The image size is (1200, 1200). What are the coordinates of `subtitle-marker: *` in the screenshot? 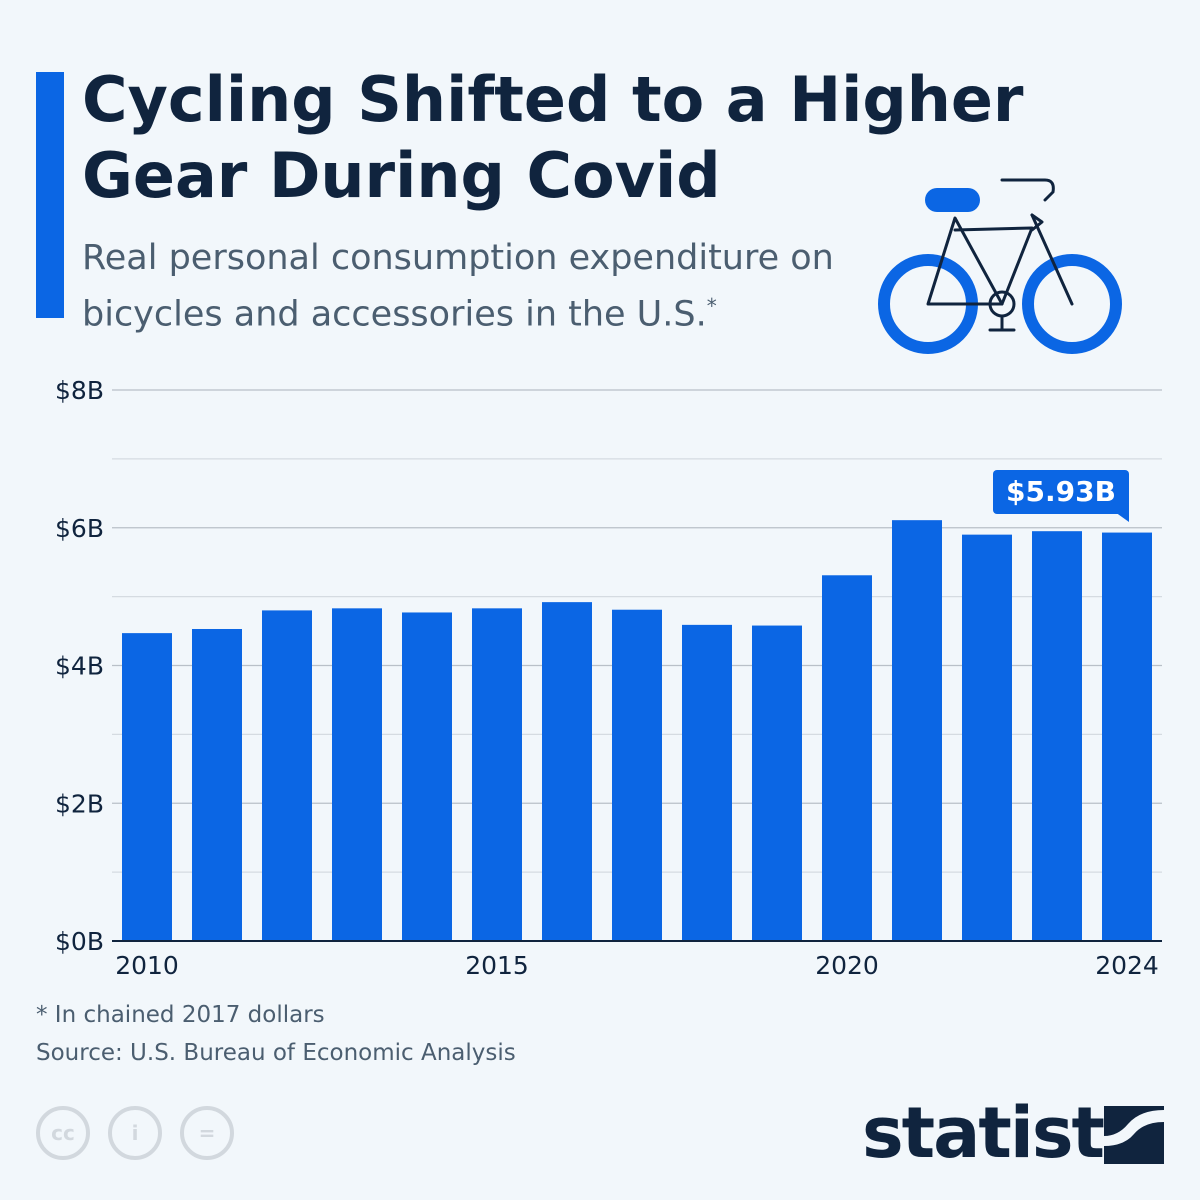 It's located at (711, 306).